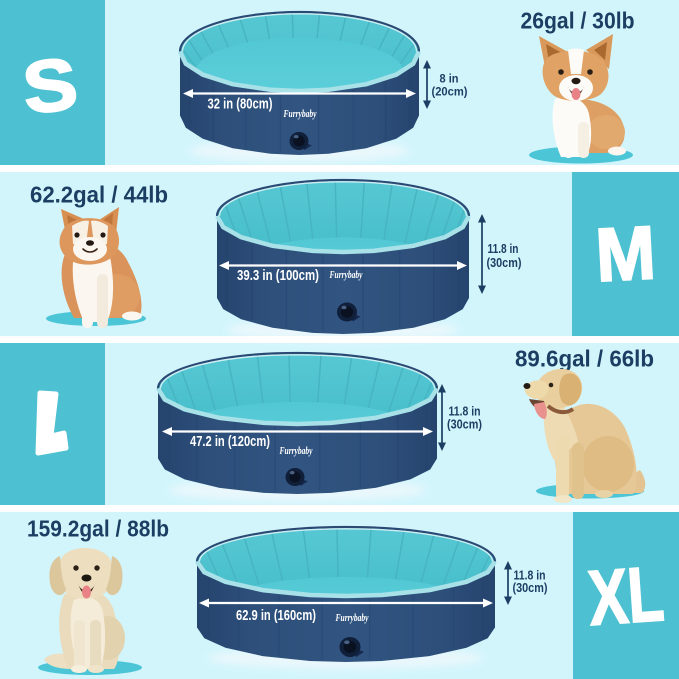 This screenshot has width=679, height=679. I want to click on svg-text: 32 in (80cm), so click(240, 104).